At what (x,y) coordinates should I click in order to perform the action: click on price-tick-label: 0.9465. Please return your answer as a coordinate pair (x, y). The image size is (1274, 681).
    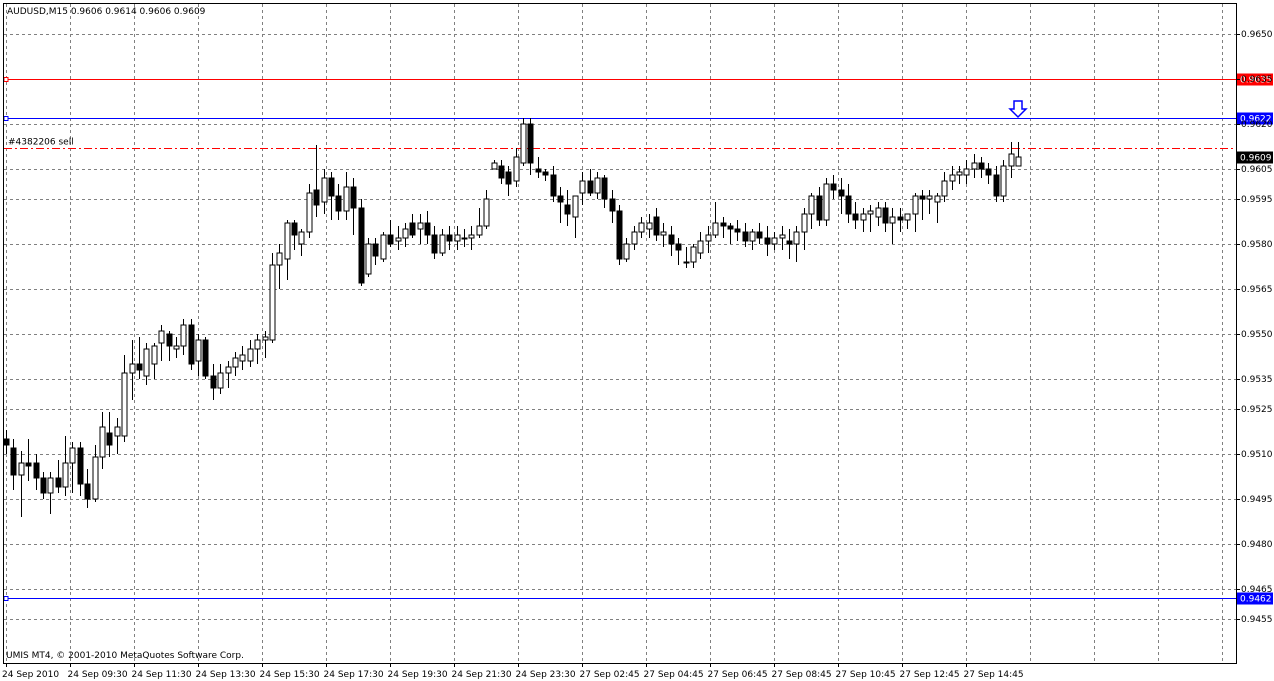
    Looking at the image, I should click on (1257, 590).